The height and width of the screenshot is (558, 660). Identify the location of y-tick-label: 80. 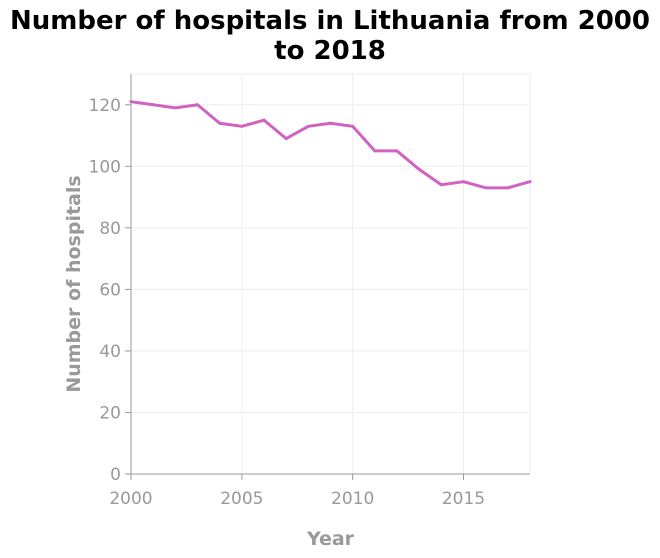
(110, 229).